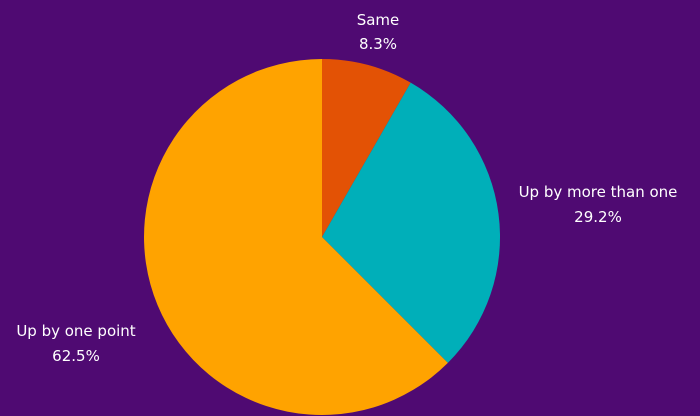 The width and height of the screenshot is (700, 416). I want to click on slice-value-same: 8.3%, so click(378, 44).